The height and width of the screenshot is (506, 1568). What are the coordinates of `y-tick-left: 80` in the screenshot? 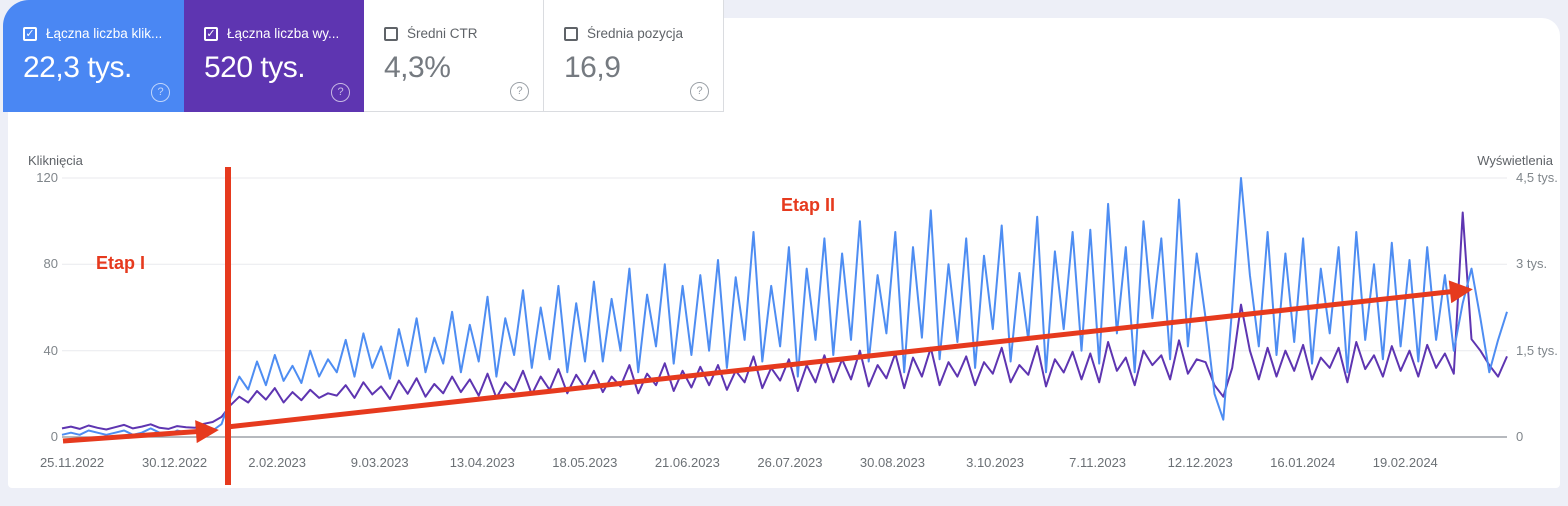 It's located at (50, 264).